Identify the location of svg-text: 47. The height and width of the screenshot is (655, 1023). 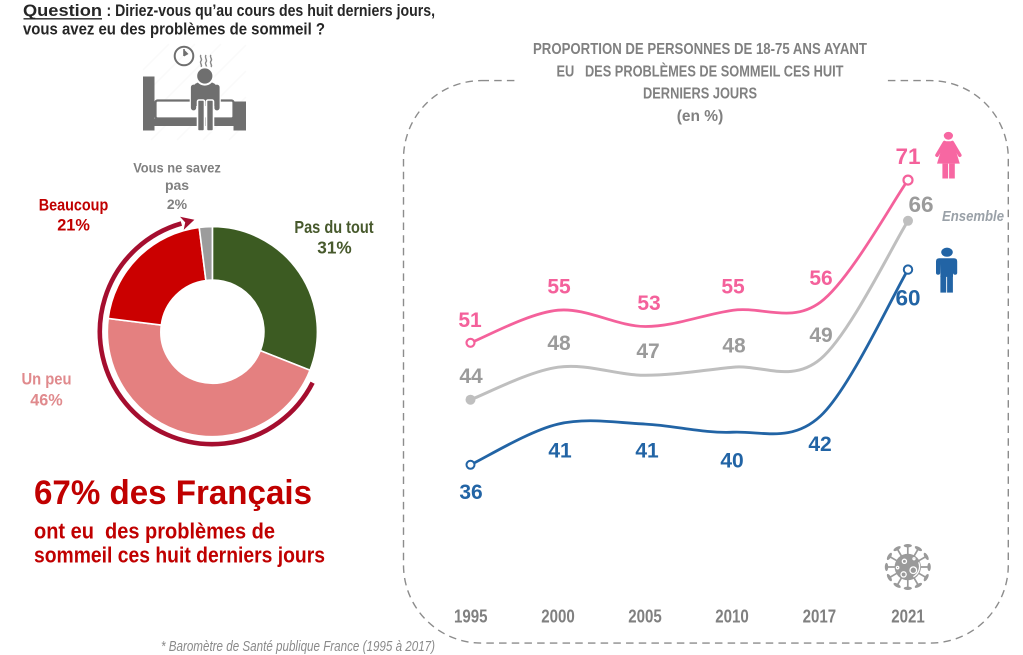
(647, 351).